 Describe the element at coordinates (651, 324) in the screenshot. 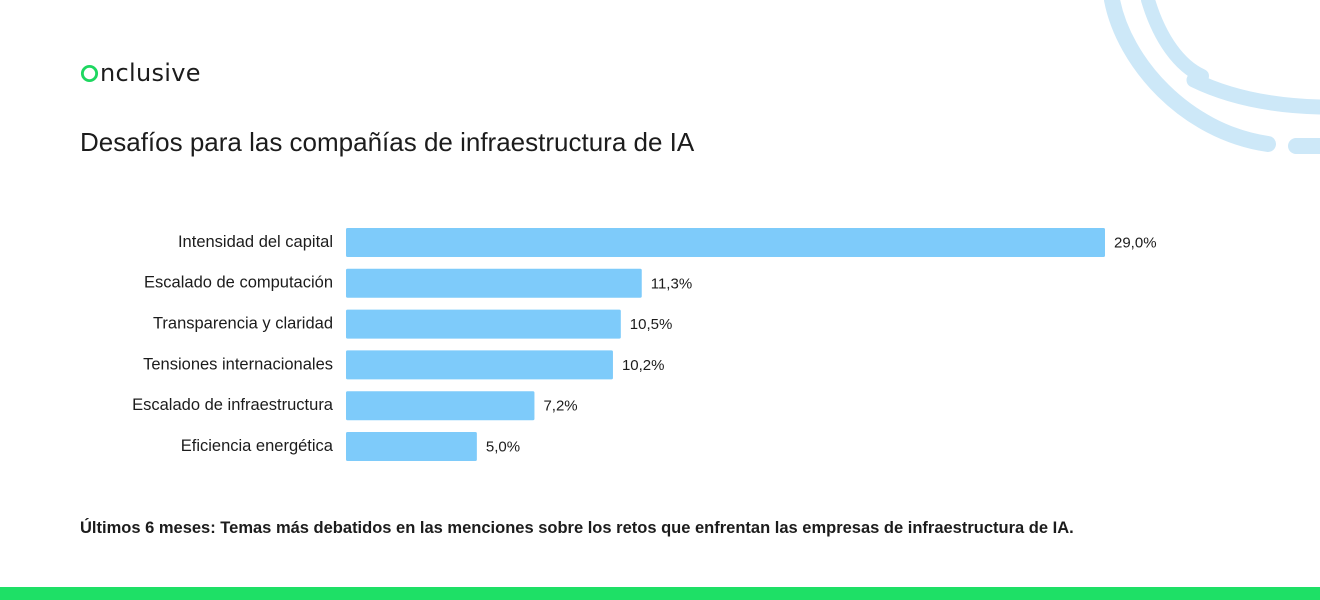

I see `value-label: 10,5%` at that location.